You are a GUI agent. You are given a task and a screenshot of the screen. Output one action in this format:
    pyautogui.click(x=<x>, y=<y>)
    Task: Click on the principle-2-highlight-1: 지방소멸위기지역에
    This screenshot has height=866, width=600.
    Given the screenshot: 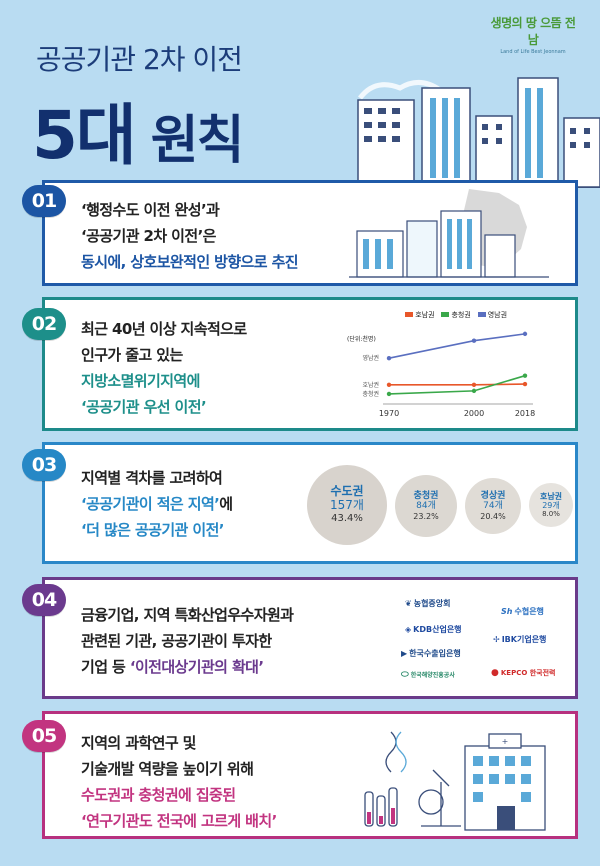 What is the action you would take?
    pyautogui.click(x=140, y=381)
    